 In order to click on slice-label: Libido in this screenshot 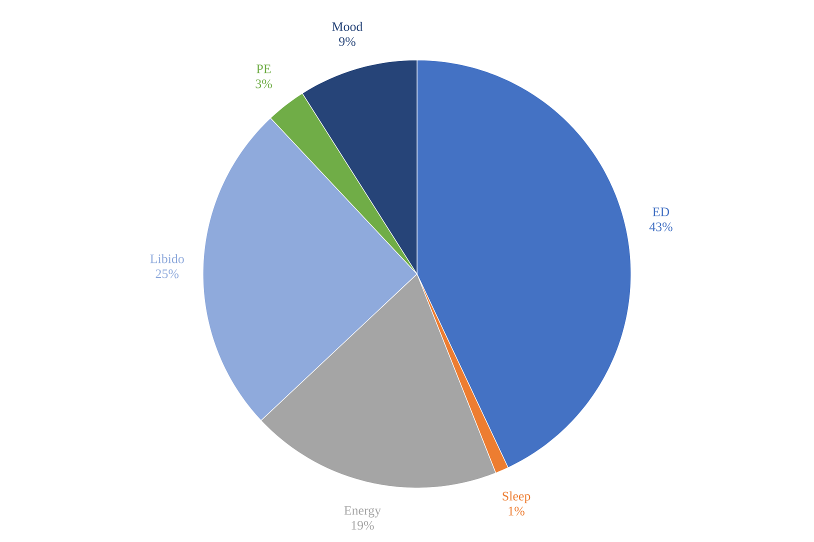, I will do `click(167, 259)`.